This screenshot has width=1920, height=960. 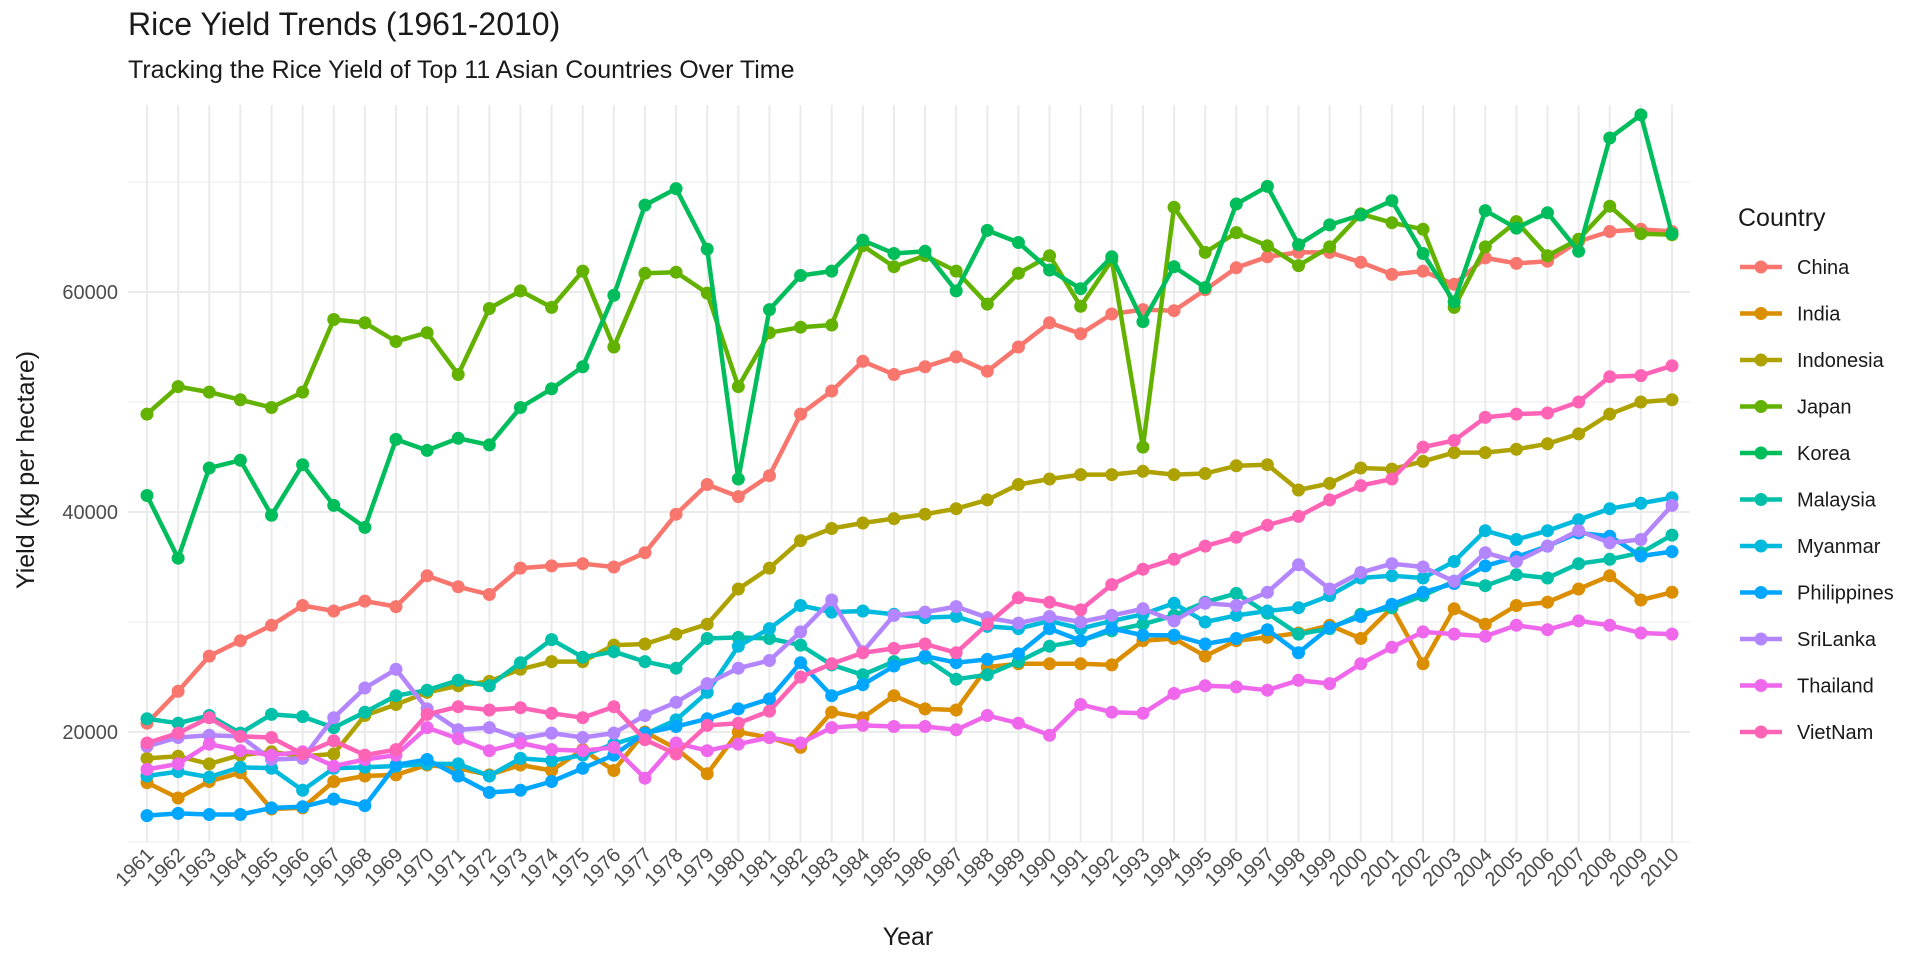 I want to click on y-tick-label: 60000, so click(x=90, y=293).